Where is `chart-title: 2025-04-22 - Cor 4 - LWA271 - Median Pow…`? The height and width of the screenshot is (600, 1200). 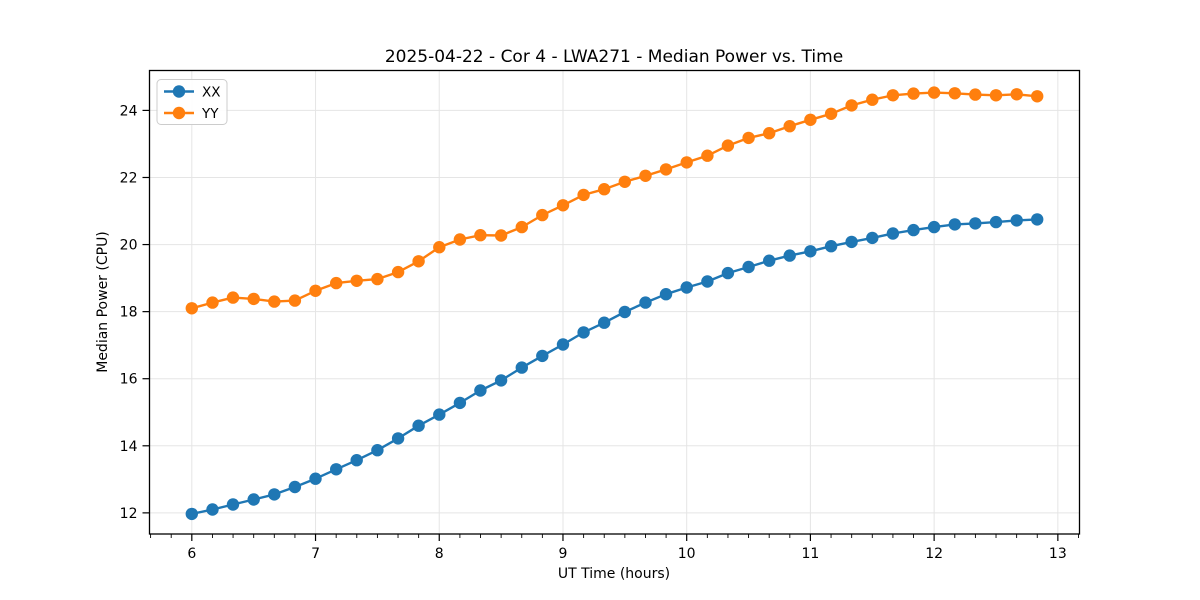 chart-title: 2025-04-22 - Cor 4 - LWA271 - Median Pow… is located at coordinates (614, 57).